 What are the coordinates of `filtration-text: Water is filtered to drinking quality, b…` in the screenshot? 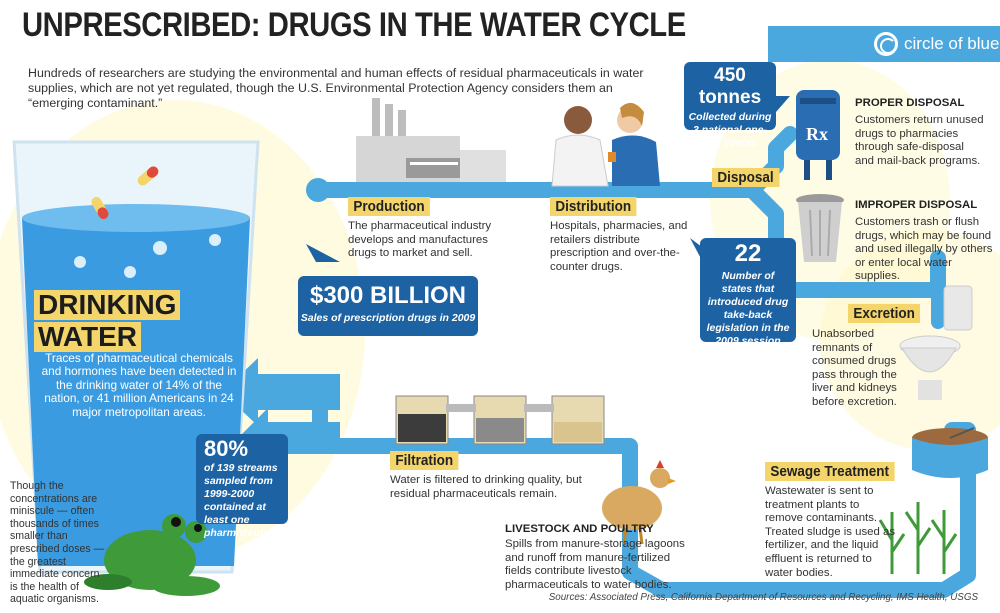 It's located at (486, 487).